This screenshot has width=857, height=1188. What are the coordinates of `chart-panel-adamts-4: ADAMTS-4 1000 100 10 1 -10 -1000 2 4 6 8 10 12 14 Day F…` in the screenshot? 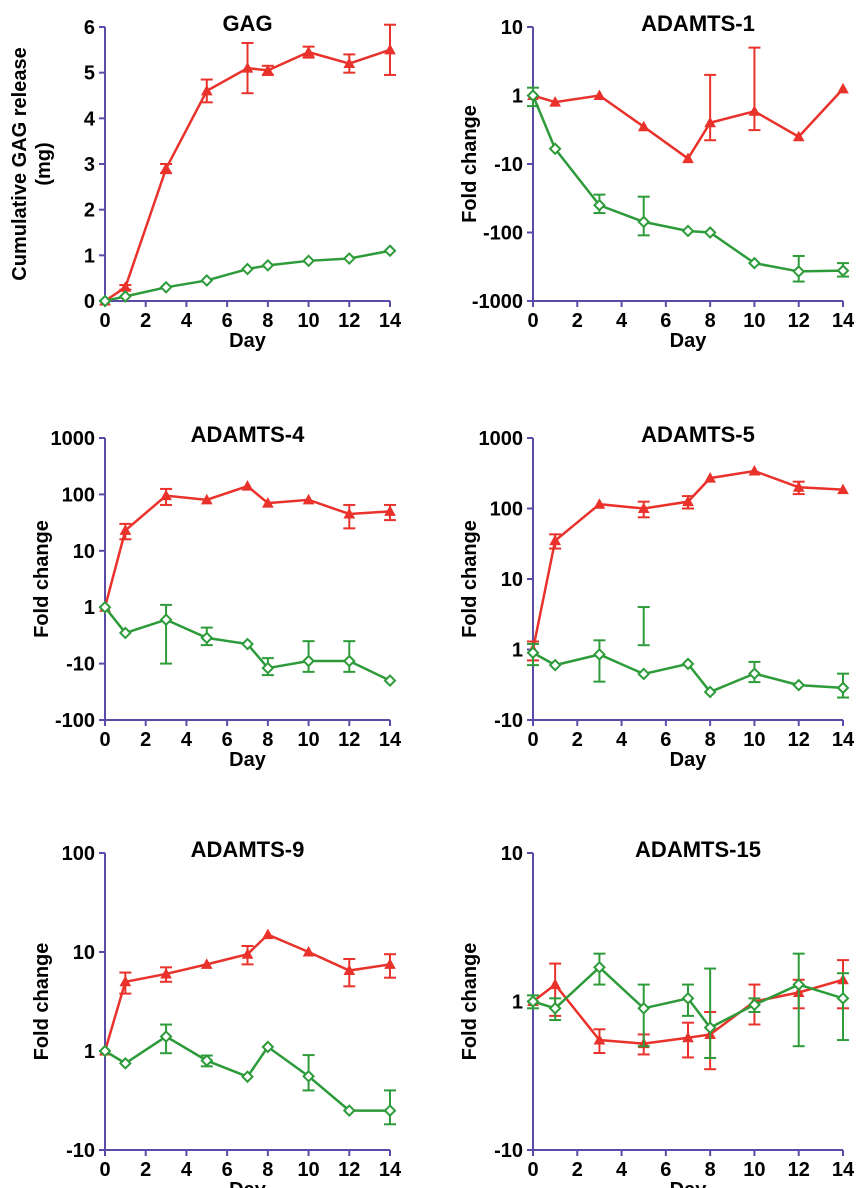 It's located at (216, 596).